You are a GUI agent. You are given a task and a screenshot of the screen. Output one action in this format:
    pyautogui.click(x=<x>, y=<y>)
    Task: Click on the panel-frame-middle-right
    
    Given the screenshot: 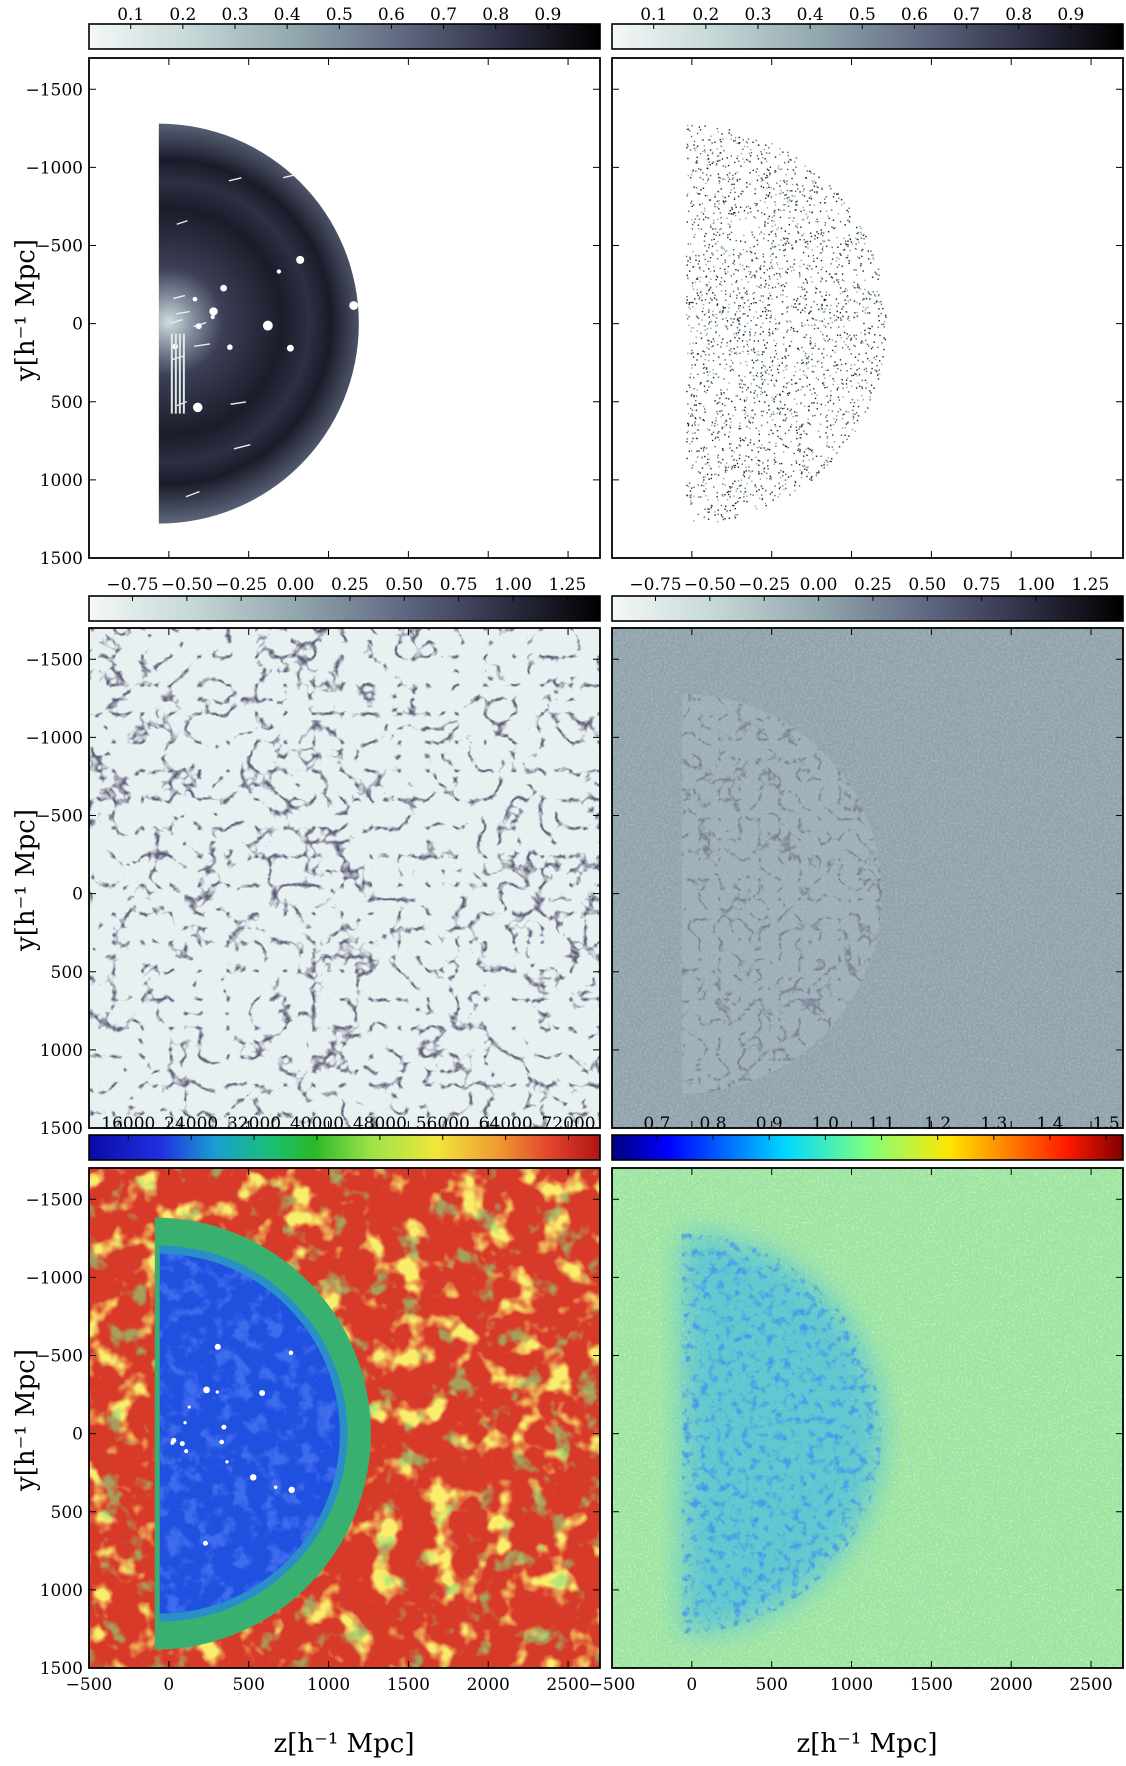 What is the action you would take?
    pyautogui.click(x=867, y=878)
    